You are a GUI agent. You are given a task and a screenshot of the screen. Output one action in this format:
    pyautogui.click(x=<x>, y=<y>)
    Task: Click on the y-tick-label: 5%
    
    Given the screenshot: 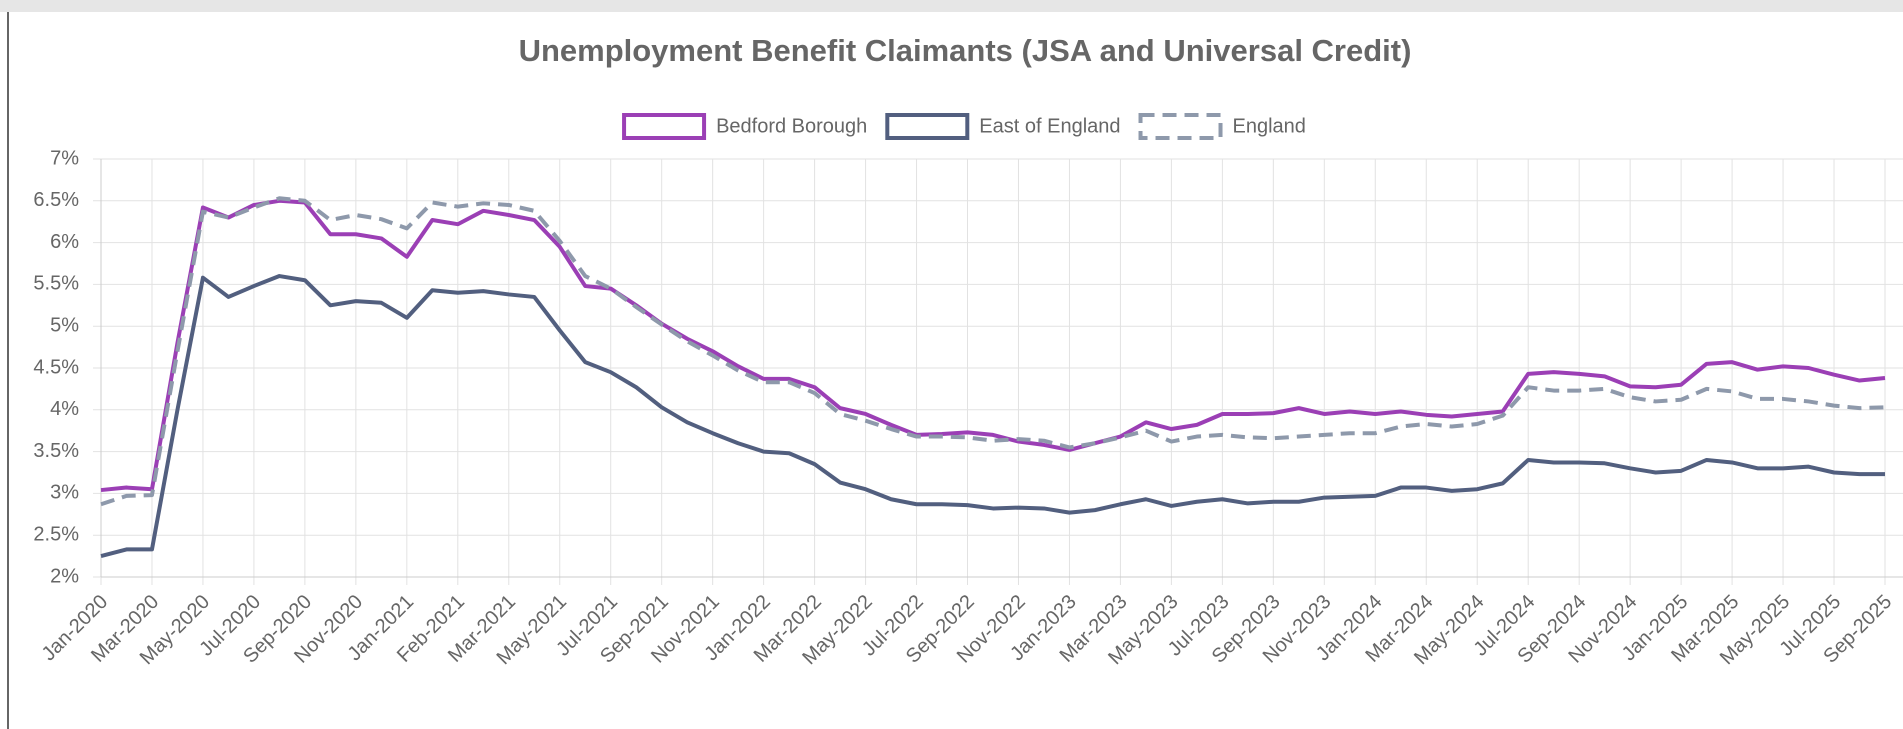 What is the action you would take?
    pyautogui.click(x=64, y=325)
    